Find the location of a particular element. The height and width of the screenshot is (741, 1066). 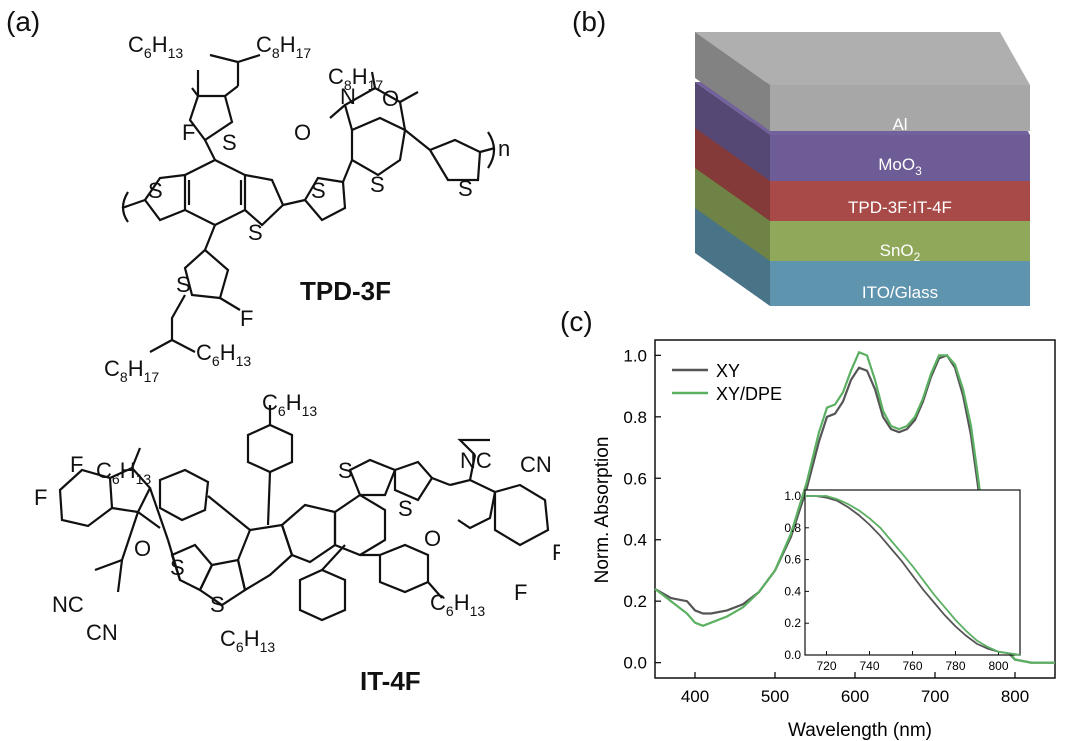

inset-frame is located at coordinates (912, 572).